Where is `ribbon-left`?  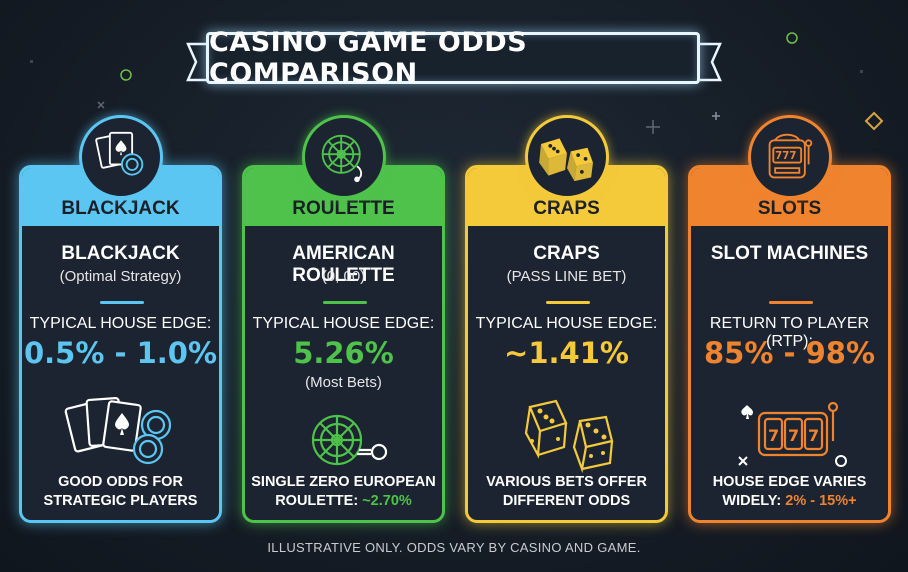
ribbon-left is located at coordinates (197, 62).